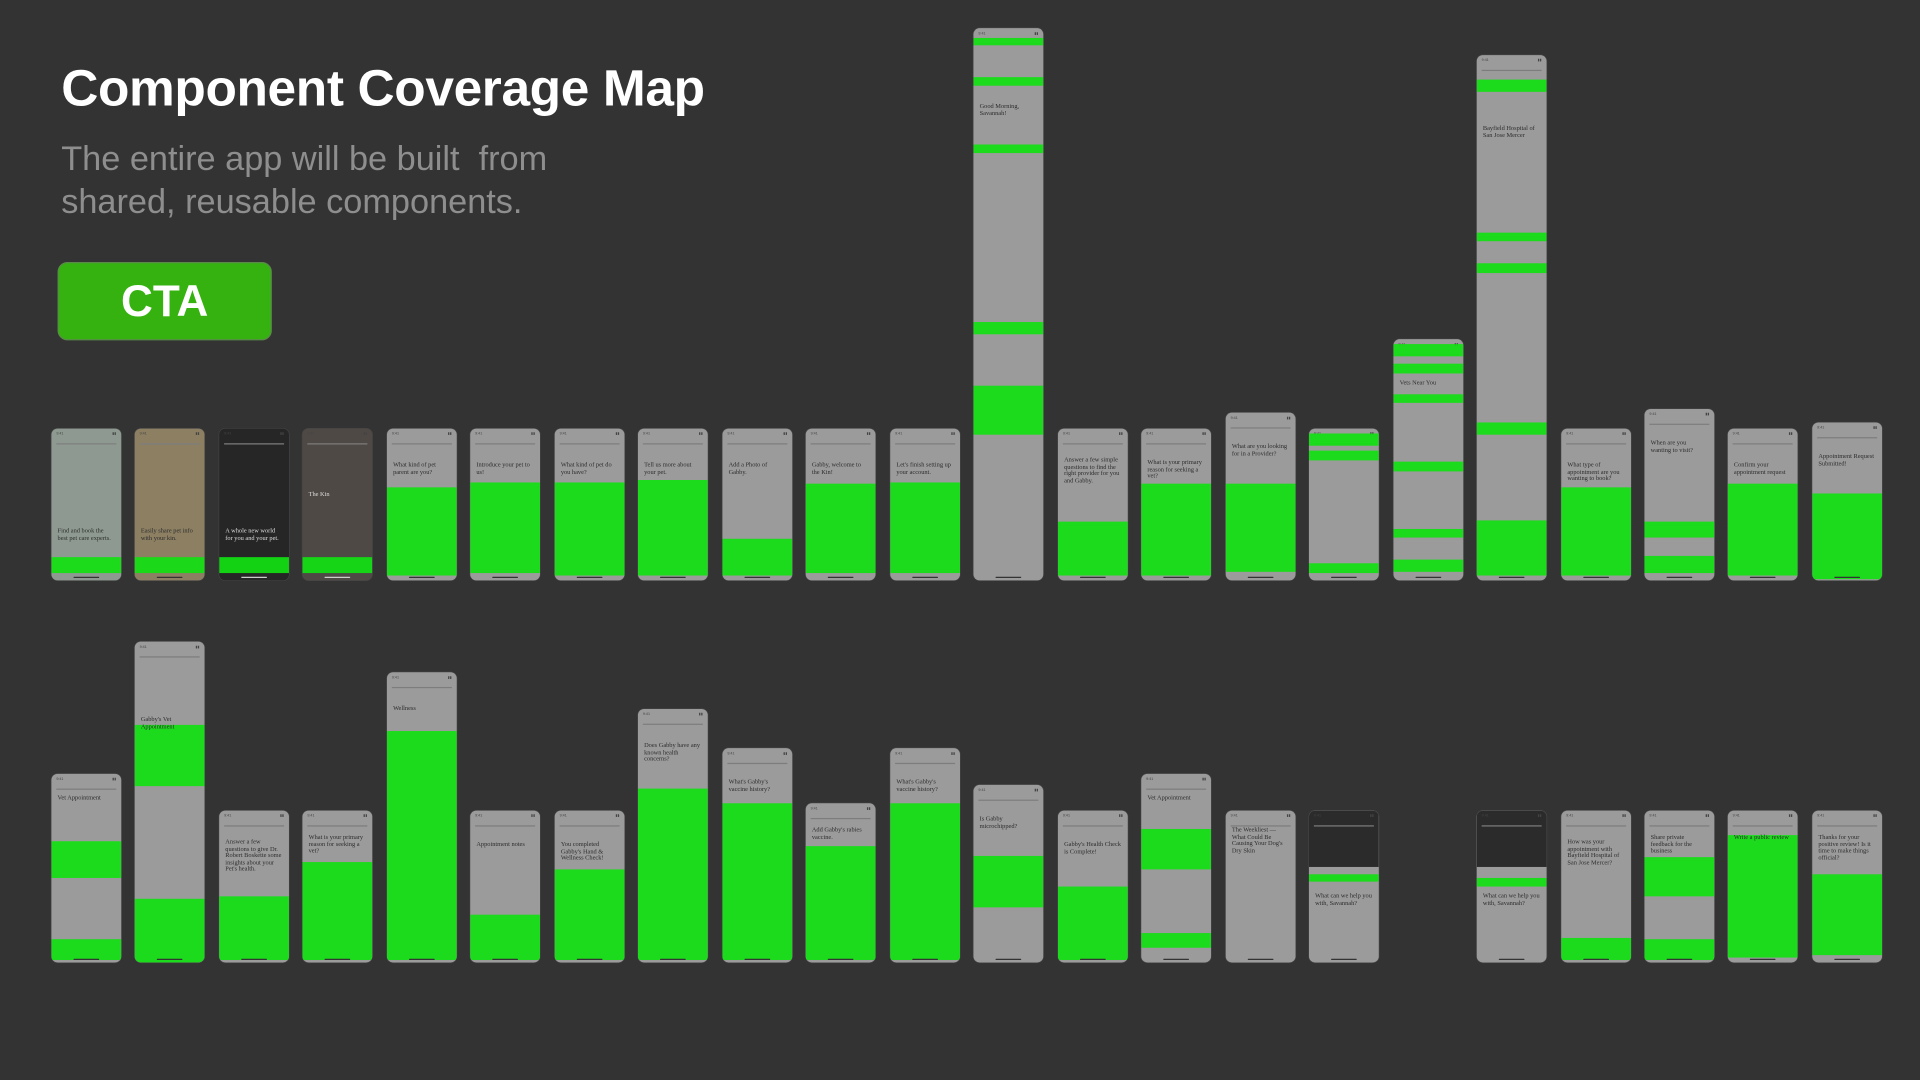  I want to click on screen-thumbnail: 9:41 ▮▮ Add a Photo of Gabby., so click(757, 504).